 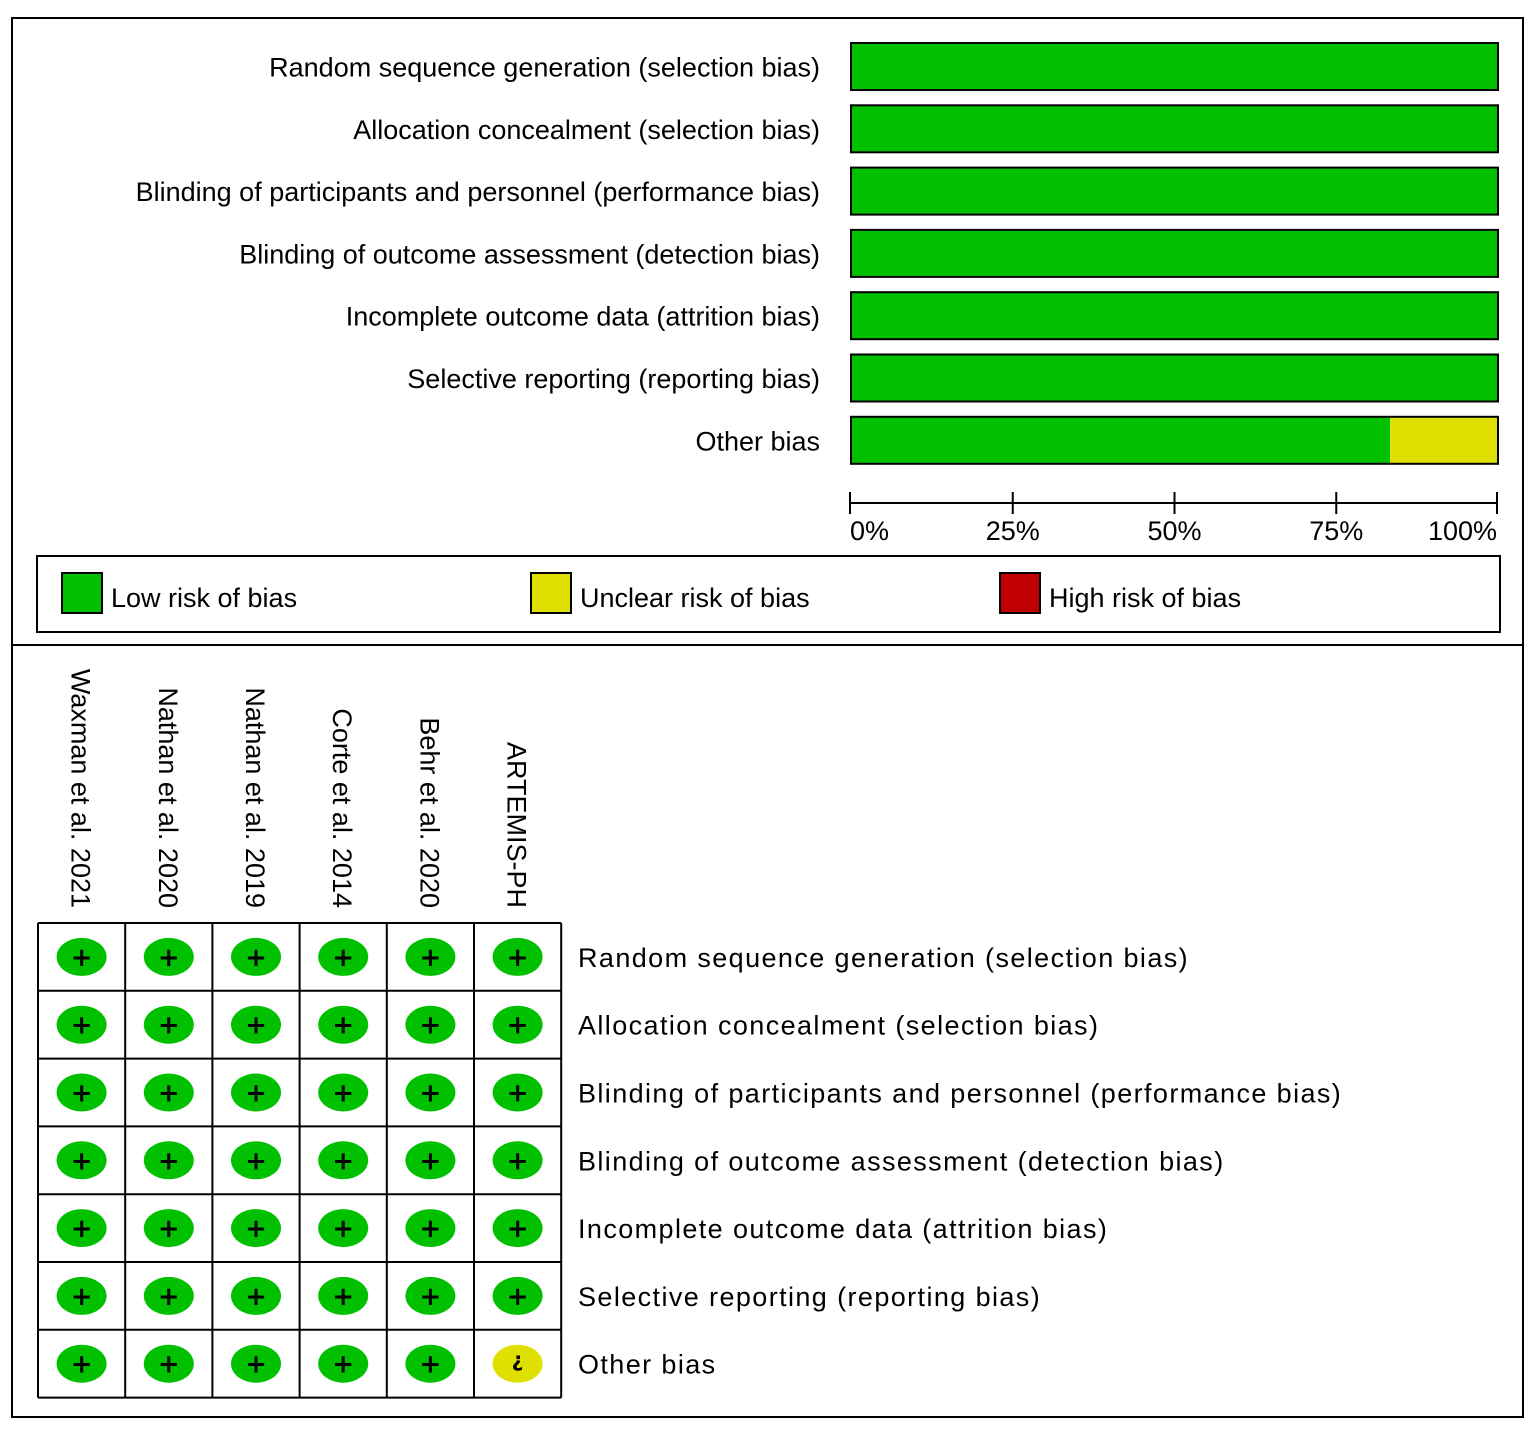 I want to click on judgement-cell-r1-c1: +, so click(x=81, y=956).